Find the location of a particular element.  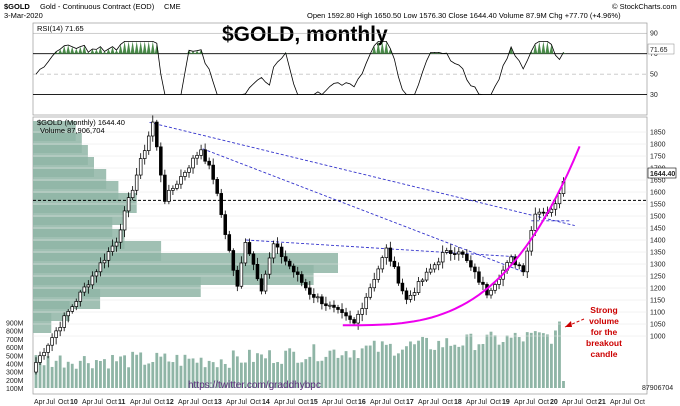

price-tick-label: 1450 is located at coordinates (658, 229).